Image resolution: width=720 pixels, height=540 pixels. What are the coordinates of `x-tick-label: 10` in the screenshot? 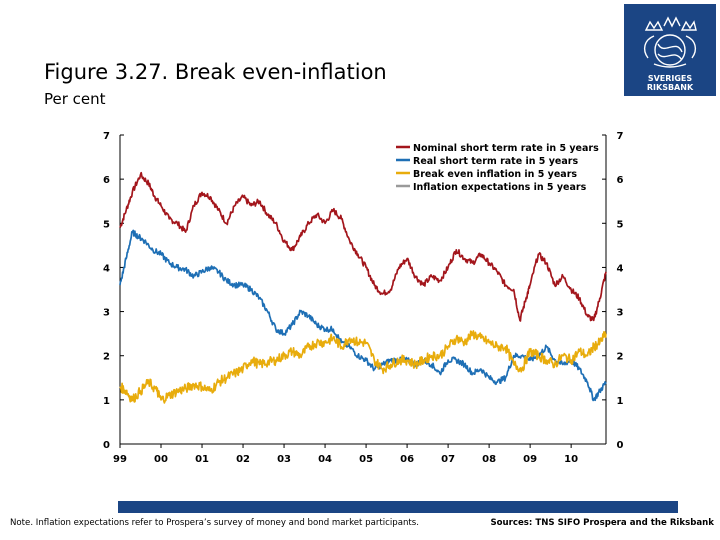 It's located at (571, 459).